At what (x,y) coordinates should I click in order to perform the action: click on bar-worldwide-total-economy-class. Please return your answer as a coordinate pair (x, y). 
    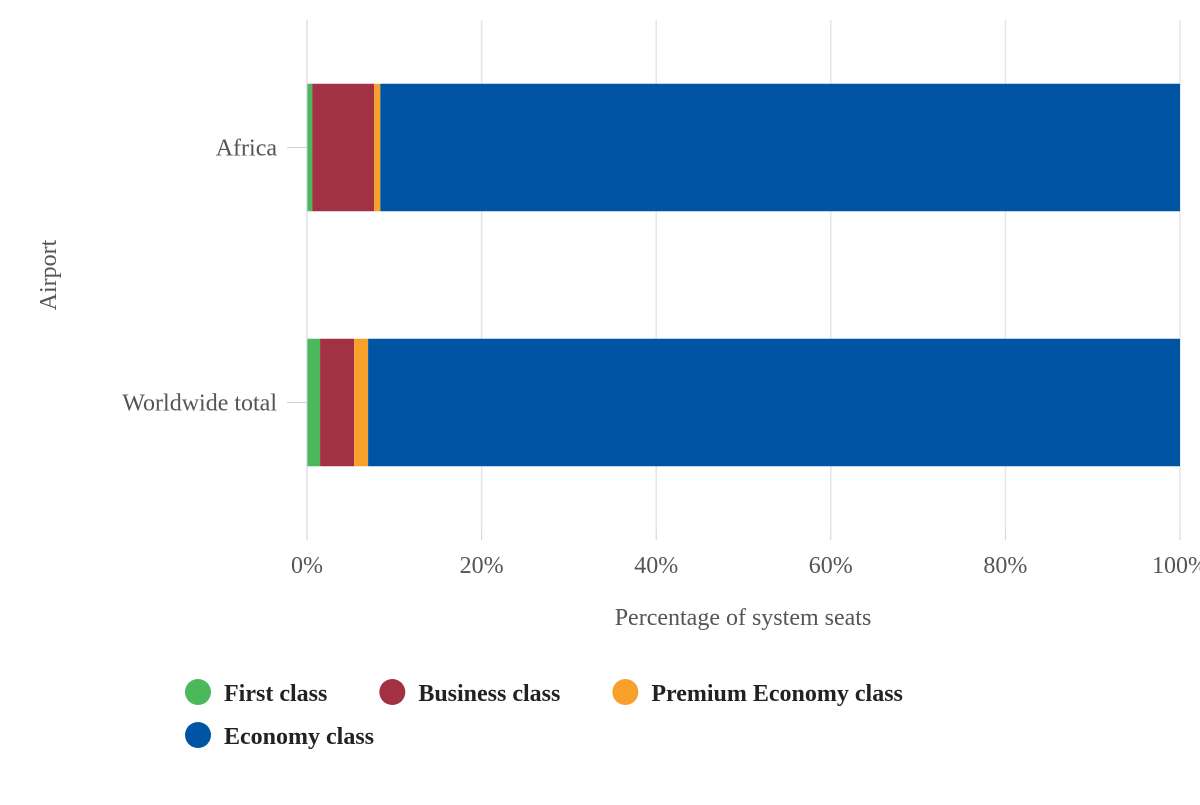
    Looking at the image, I should click on (774, 402).